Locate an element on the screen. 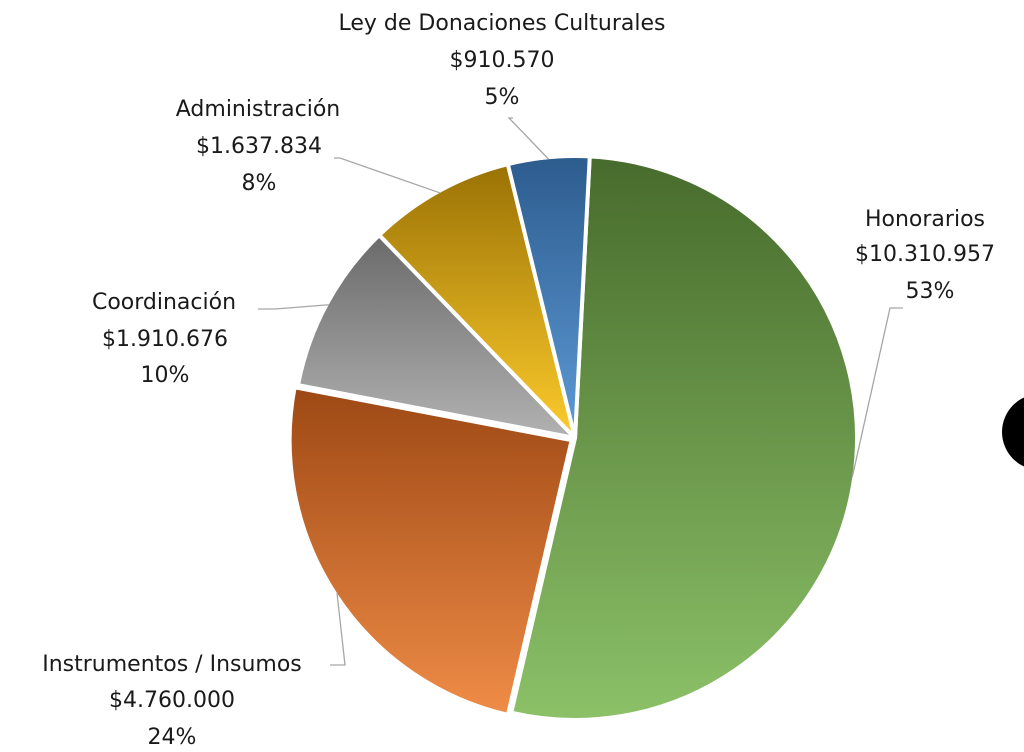  pie-slice-coordinacion is located at coordinates (436, 336).